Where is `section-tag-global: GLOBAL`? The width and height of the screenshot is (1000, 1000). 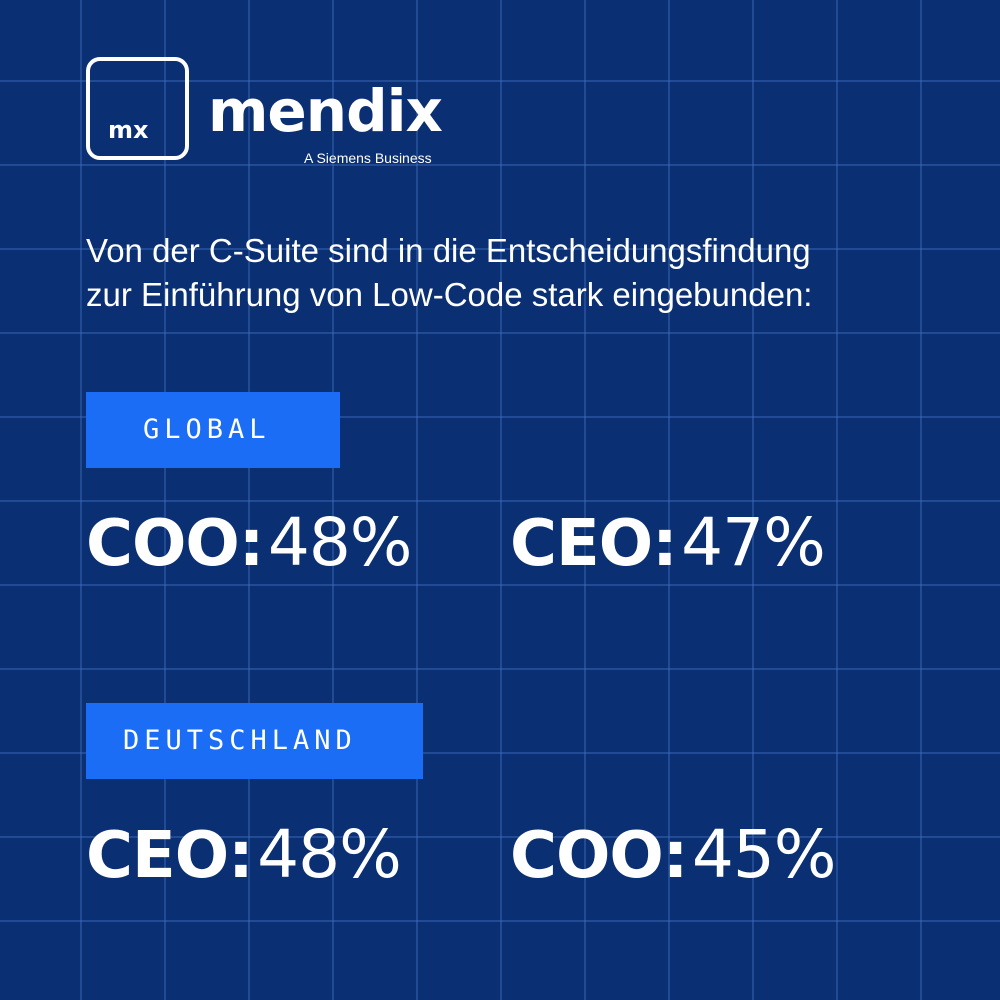 section-tag-global: GLOBAL is located at coordinates (213, 430).